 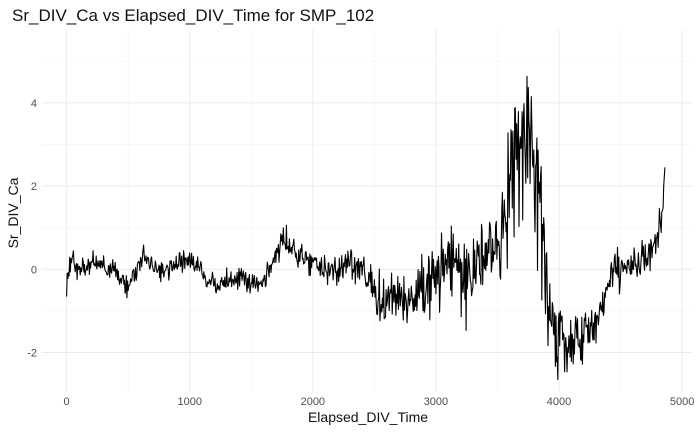 I want to click on x-tick-label: 5000, so click(x=682, y=402).